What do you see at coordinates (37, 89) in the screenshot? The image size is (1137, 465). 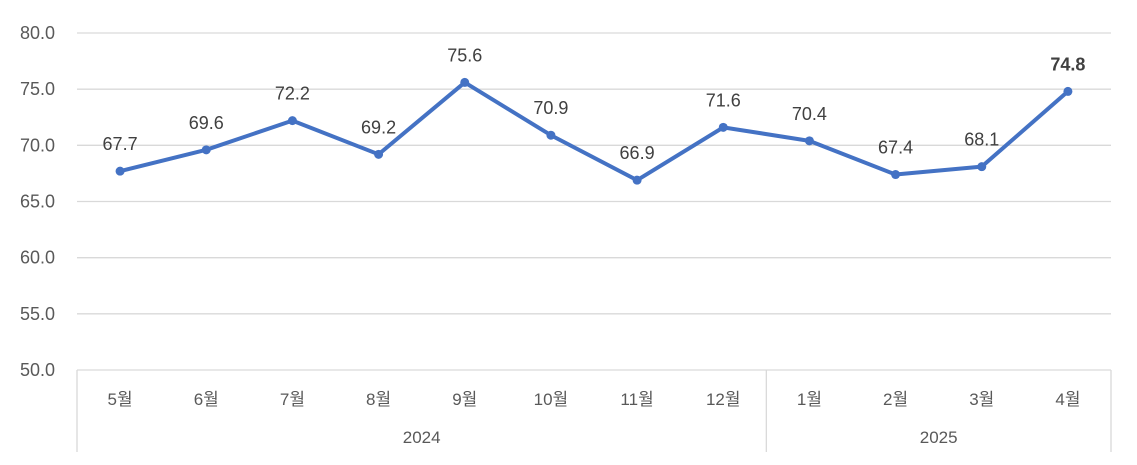 I see `y-tick-label: 75.0` at bounding box center [37, 89].